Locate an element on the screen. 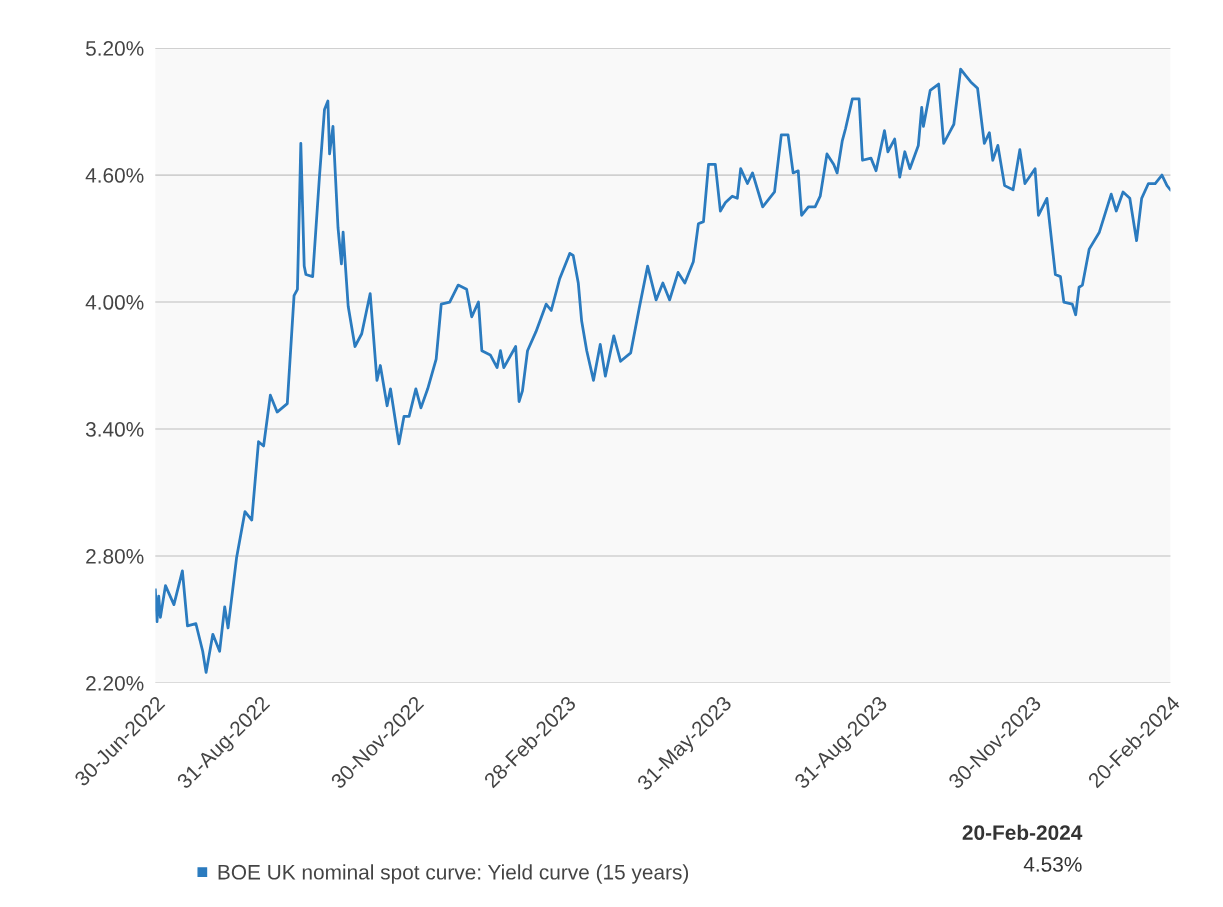 This screenshot has height=907, width=1223. y-tick-label: 5.20% is located at coordinates (114, 48).